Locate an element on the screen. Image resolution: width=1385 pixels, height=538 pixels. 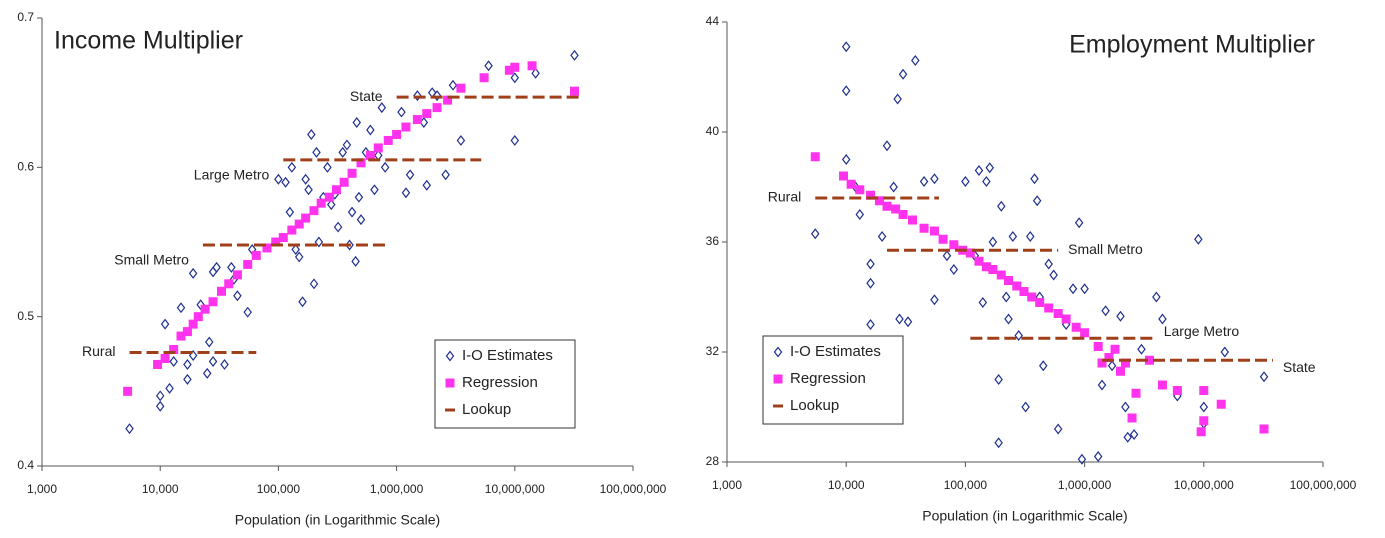
y-tick-label: 36 is located at coordinates (713, 241).